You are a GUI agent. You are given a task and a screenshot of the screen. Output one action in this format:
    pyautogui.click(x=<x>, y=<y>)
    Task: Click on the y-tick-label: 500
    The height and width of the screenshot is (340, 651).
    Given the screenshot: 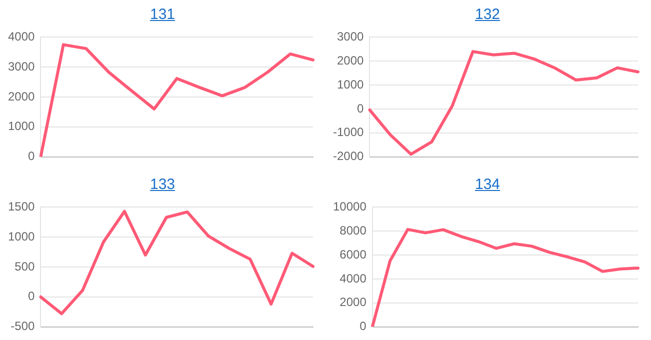 What is the action you would take?
    pyautogui.click(x=25, y=266)
    